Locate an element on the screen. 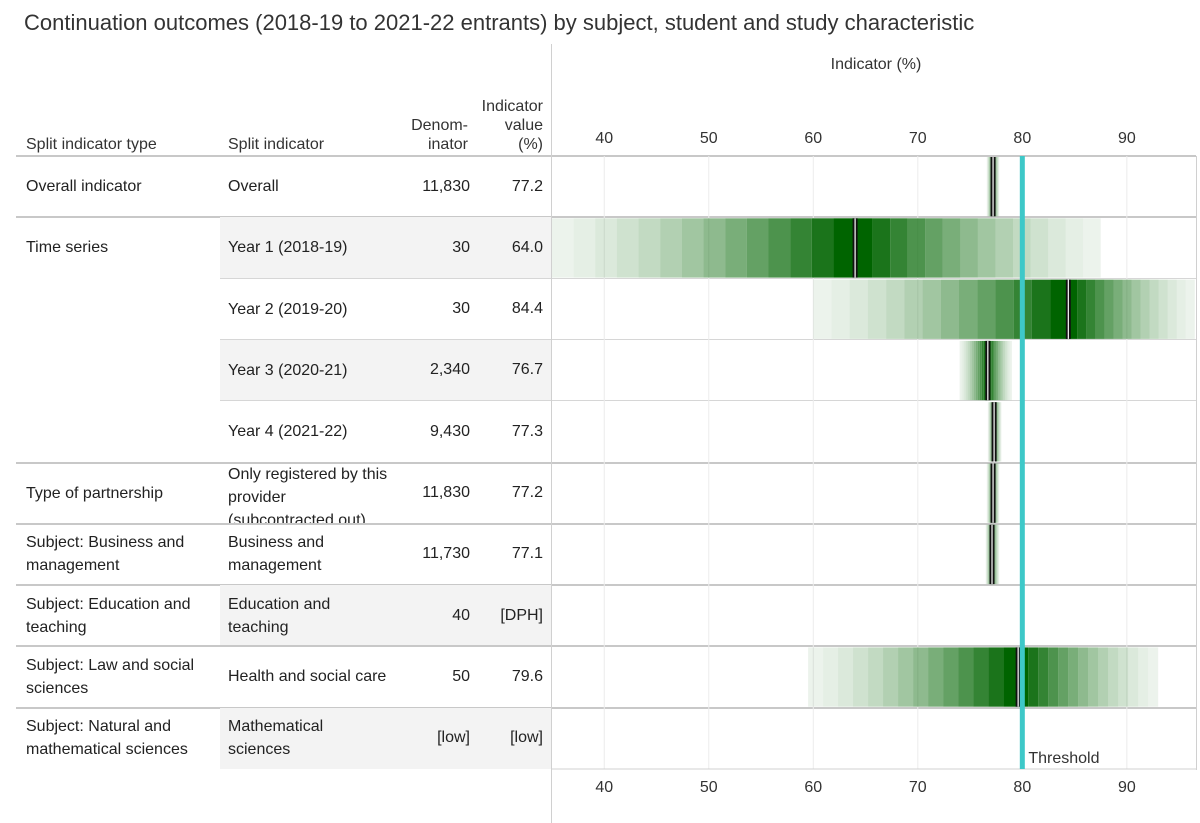  bottom-tick-label: 50 is located at coordinates (709, 787).